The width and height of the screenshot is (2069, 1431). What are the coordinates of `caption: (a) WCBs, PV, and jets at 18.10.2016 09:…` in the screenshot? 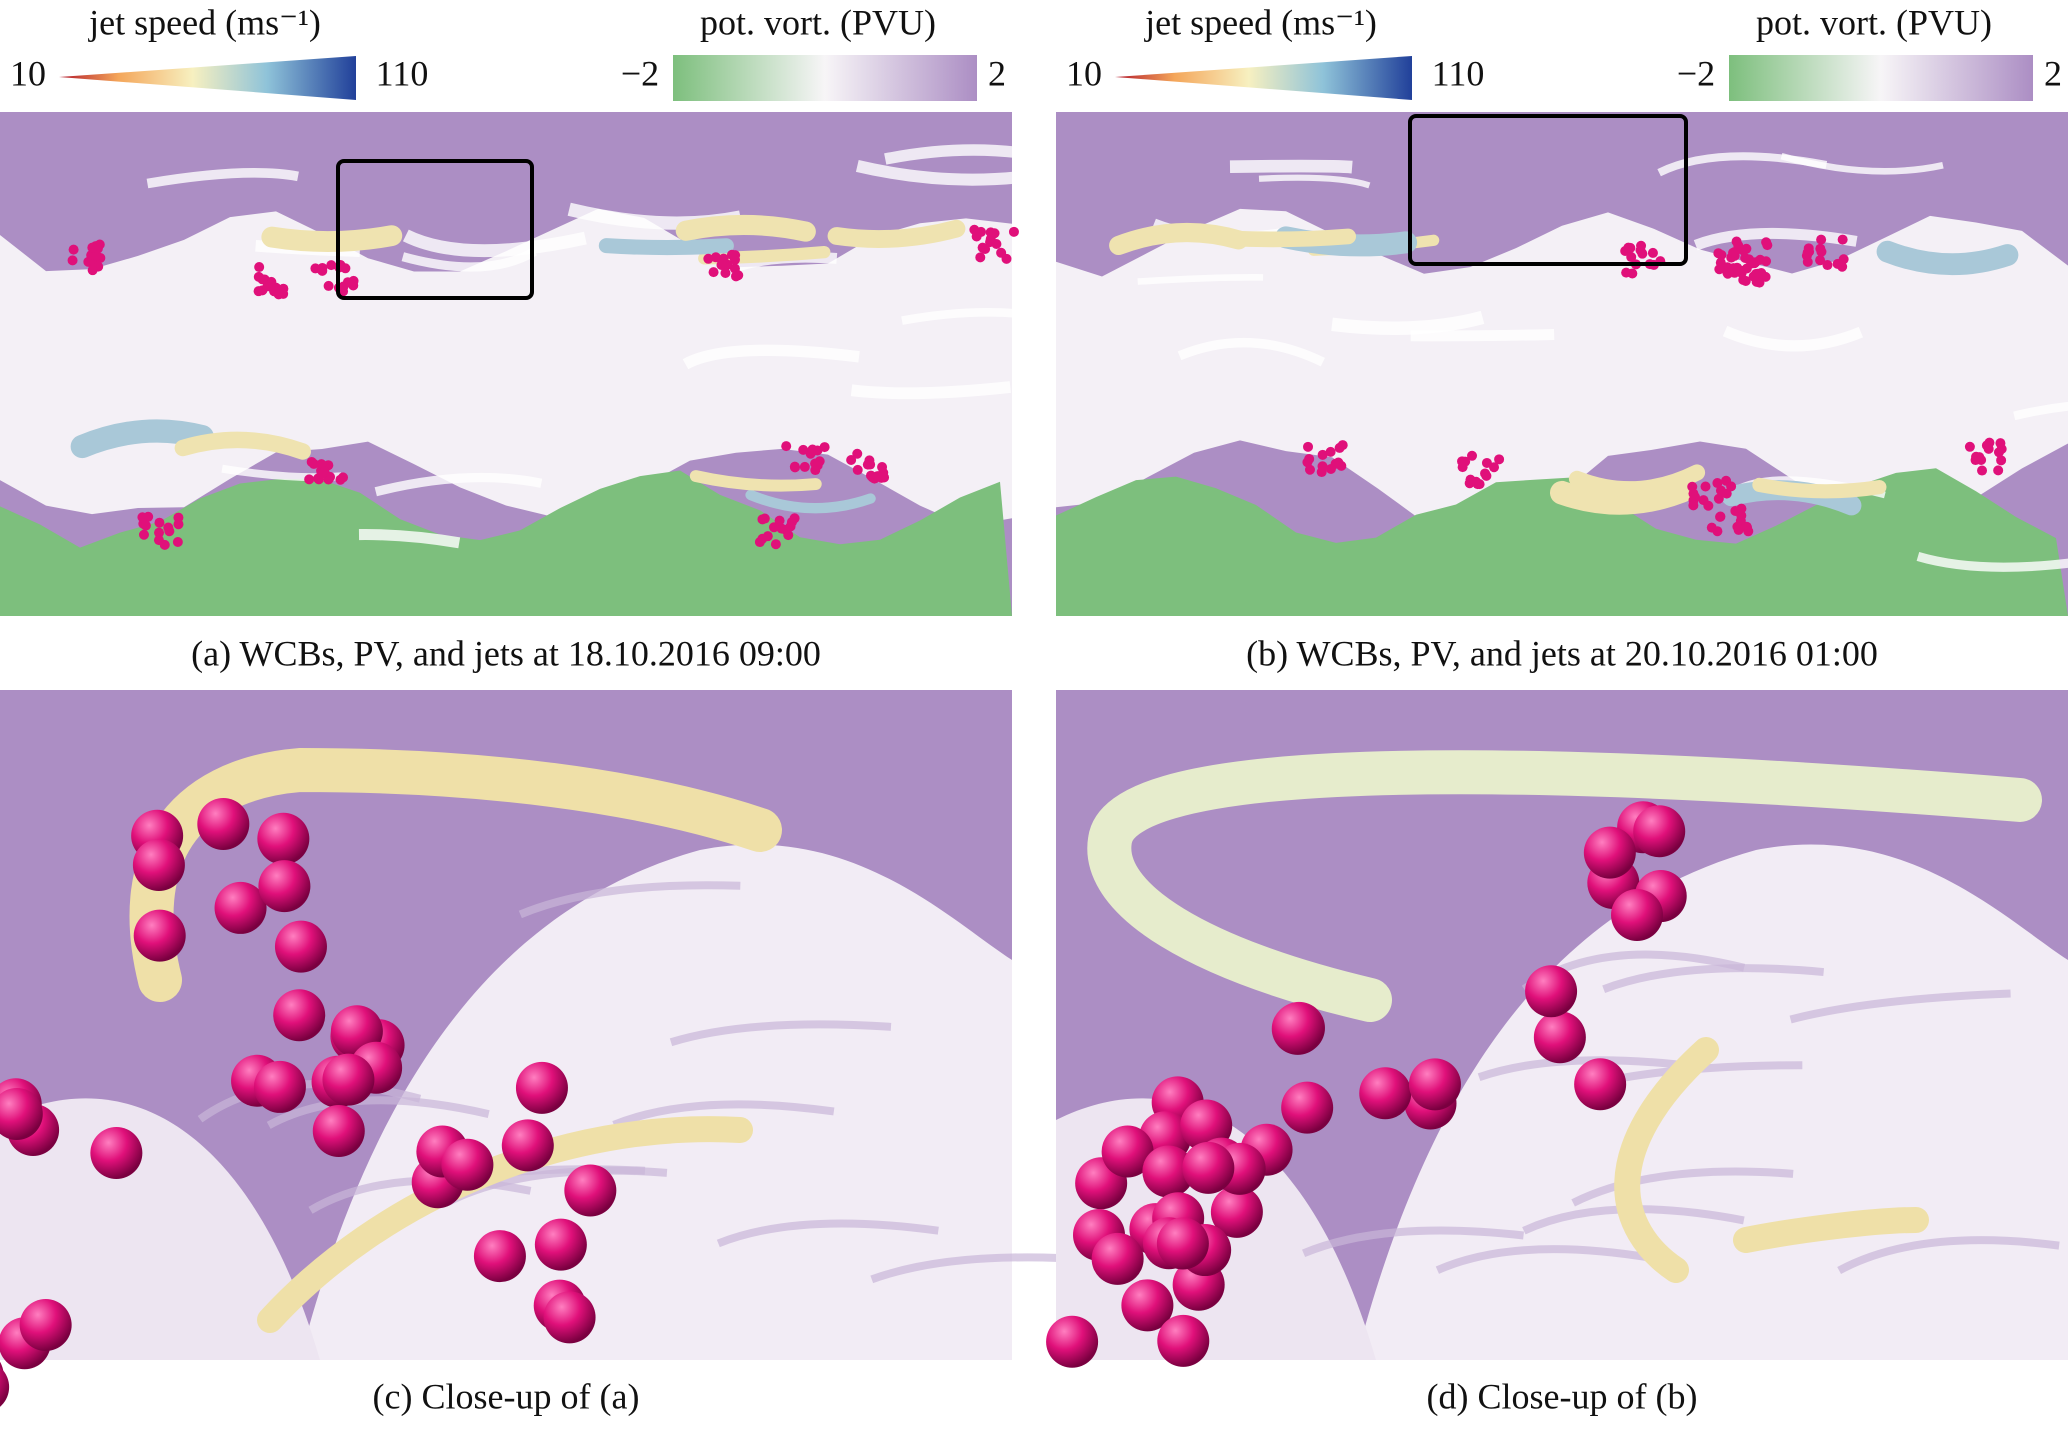 It's located at (506, 653).